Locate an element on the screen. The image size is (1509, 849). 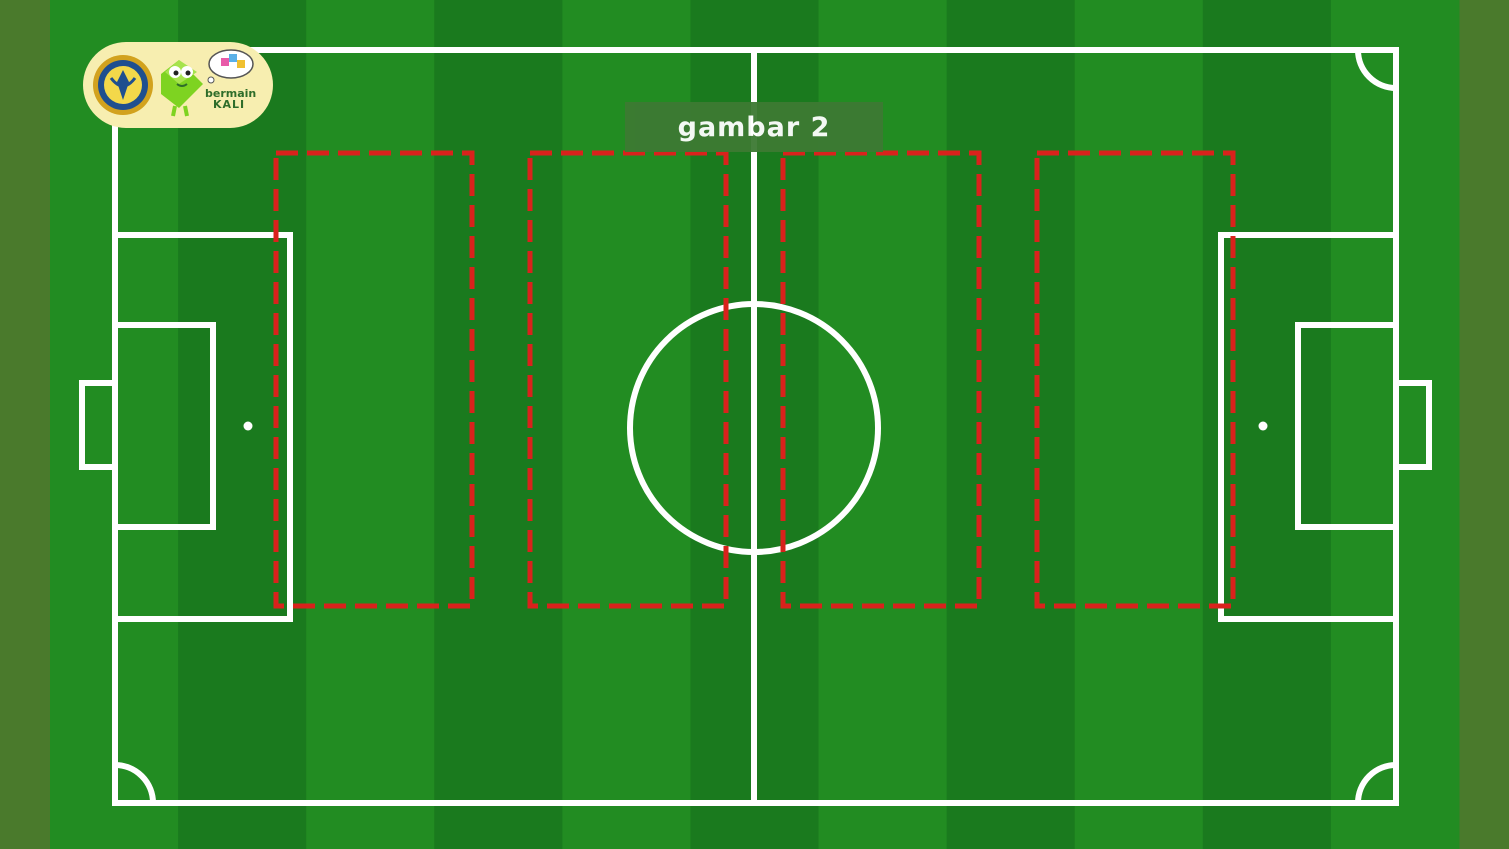
thought-bubble-icon is located at coordinates (230, 66).